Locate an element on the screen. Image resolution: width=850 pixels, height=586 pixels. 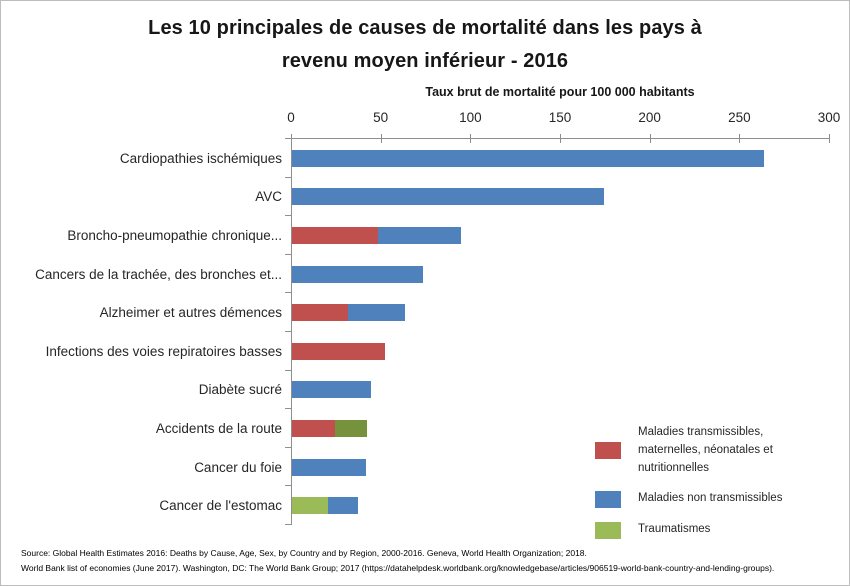
x-tick-label: 50 is located at coordinates (381, 117).